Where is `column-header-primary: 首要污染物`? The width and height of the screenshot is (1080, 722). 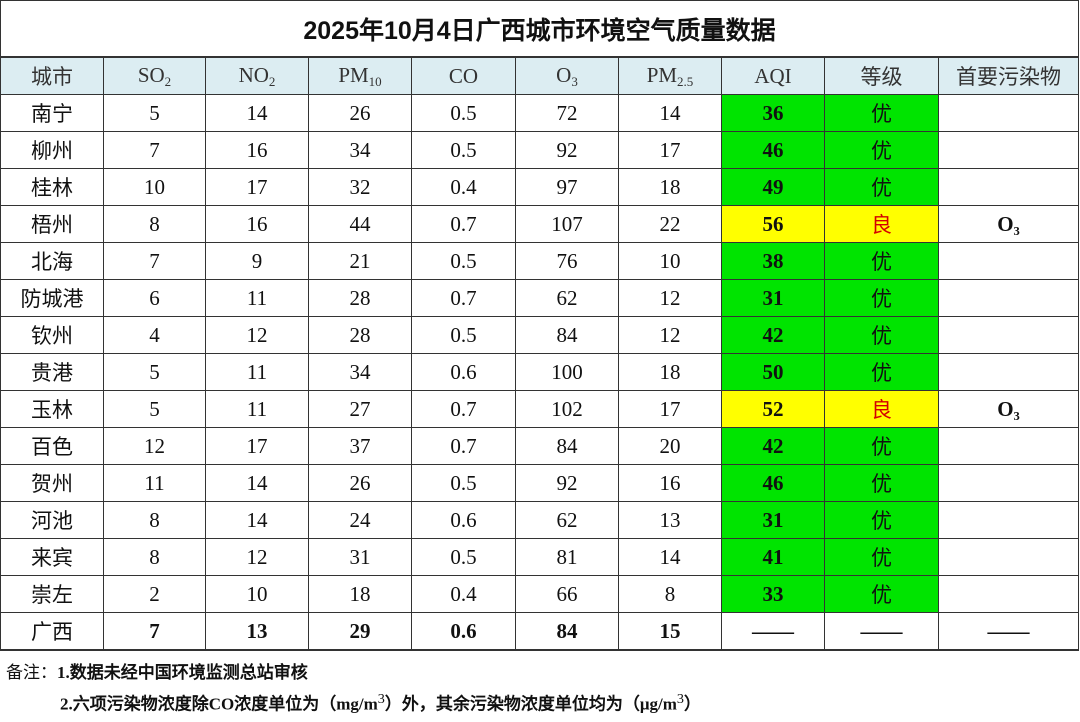
column-header-primary: 首要污染物 is located at coordinates (1008, 75).